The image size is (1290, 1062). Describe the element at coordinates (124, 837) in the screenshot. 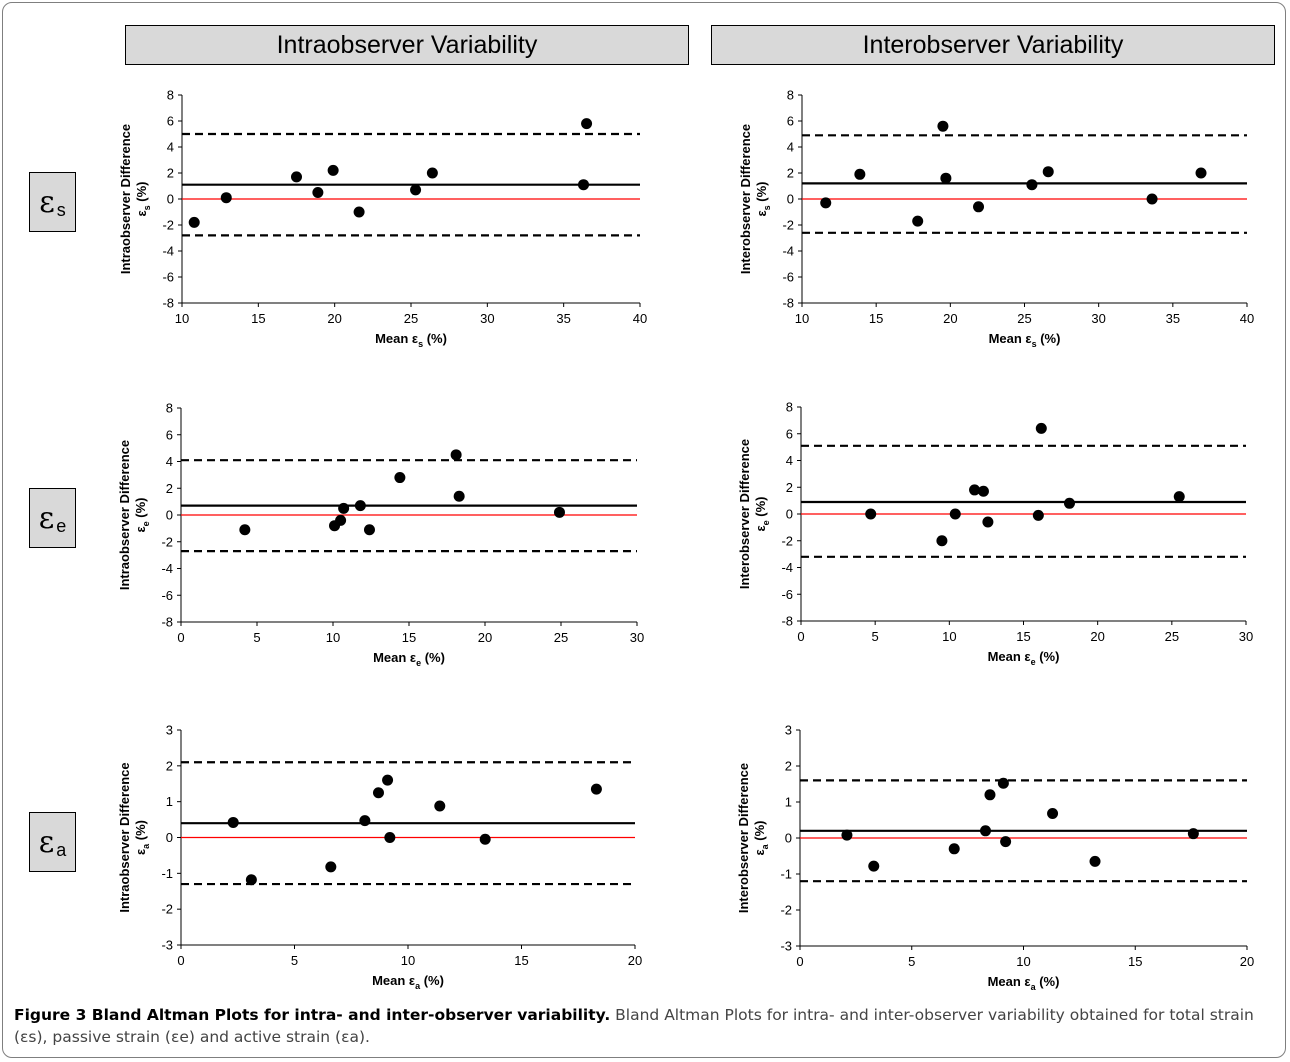

I see `y-axis-label: Intraobserver Difference` at that location.